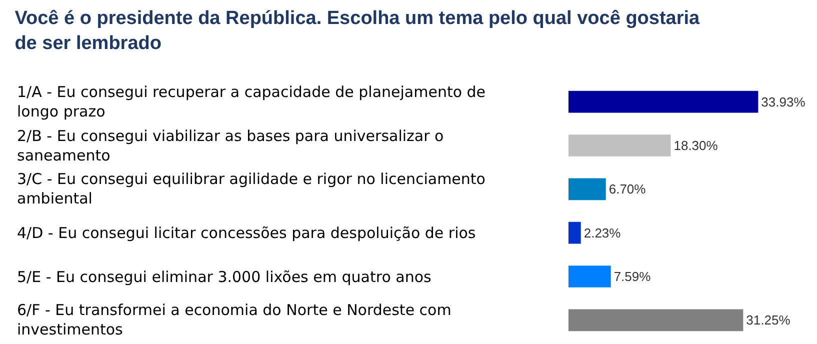  Describe the element at coordinates (224, 277) in the screenshot. I see `y-tick-label: 5/E - Eu consegui eliminar 3.000 lixões em quatro anos` at that location.